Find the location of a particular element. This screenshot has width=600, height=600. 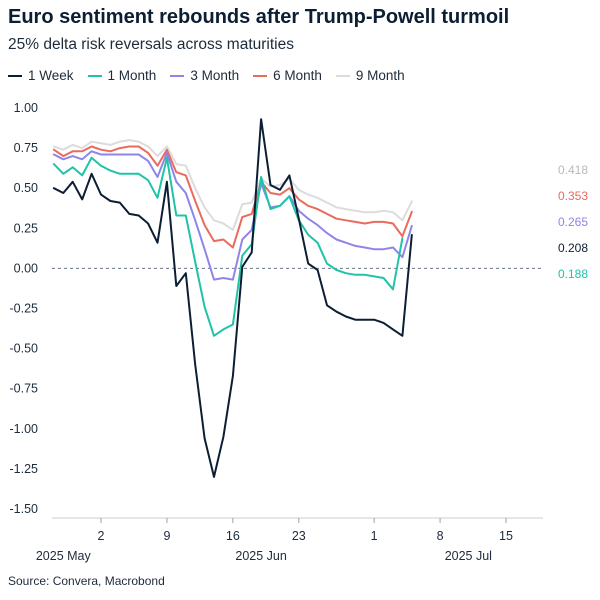

x-tick-label: 15 is located at coordinates (506, 536).